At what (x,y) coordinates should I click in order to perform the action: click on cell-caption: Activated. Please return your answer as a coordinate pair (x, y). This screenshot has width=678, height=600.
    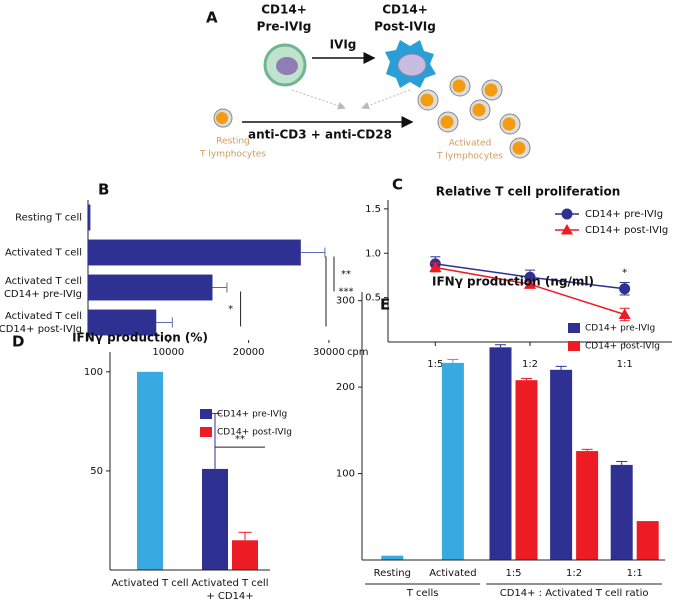
    Looking at the image, I should click on (470, 144).